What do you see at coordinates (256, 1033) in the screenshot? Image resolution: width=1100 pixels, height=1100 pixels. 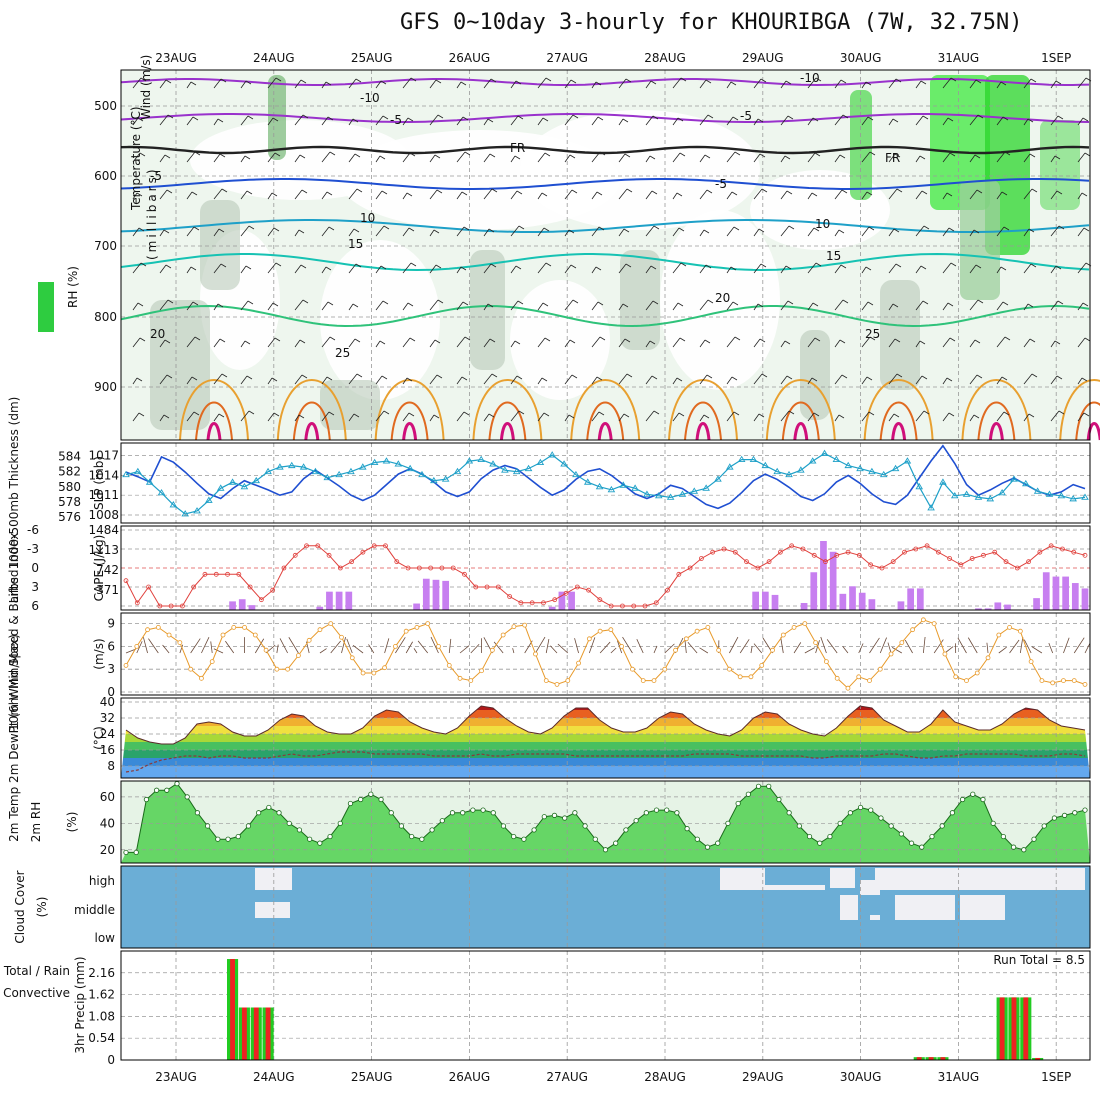 I see `precip-bar-convective` at bounding box center [256, 1033].